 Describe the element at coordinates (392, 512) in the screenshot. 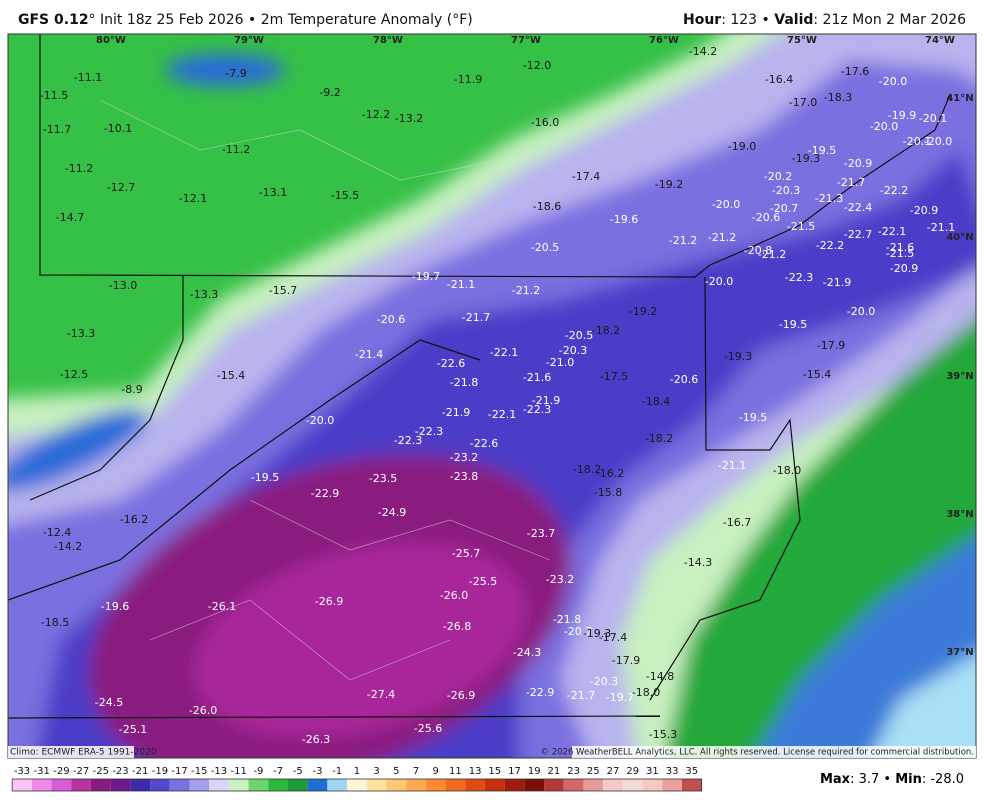

I see `station-value: -24.9` at that location.